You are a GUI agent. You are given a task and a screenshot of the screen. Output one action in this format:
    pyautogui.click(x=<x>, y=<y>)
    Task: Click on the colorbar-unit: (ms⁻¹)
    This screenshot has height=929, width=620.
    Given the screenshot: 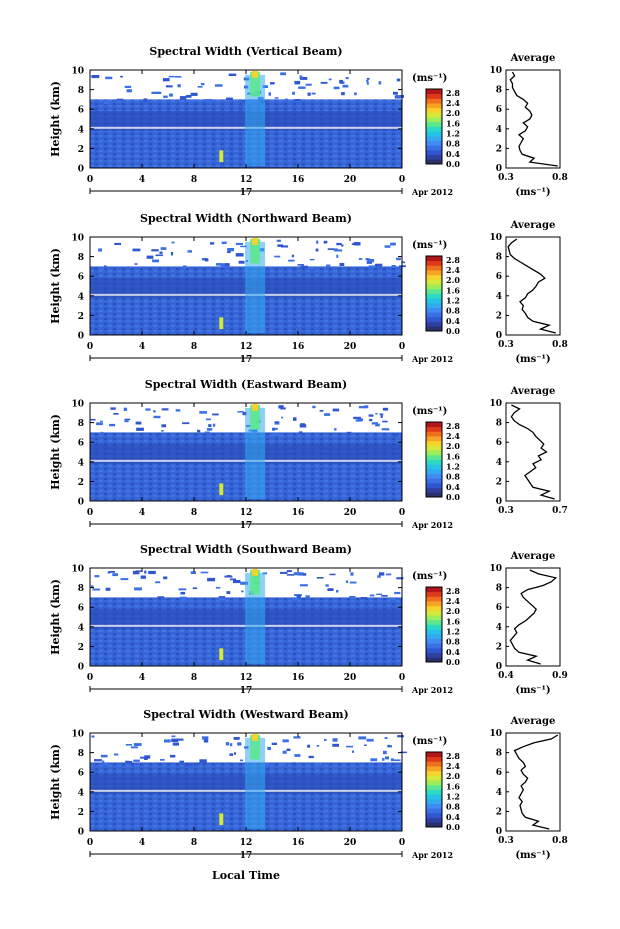 What is the action you would take?
    pyautogui.click(x=429, y=741)
    